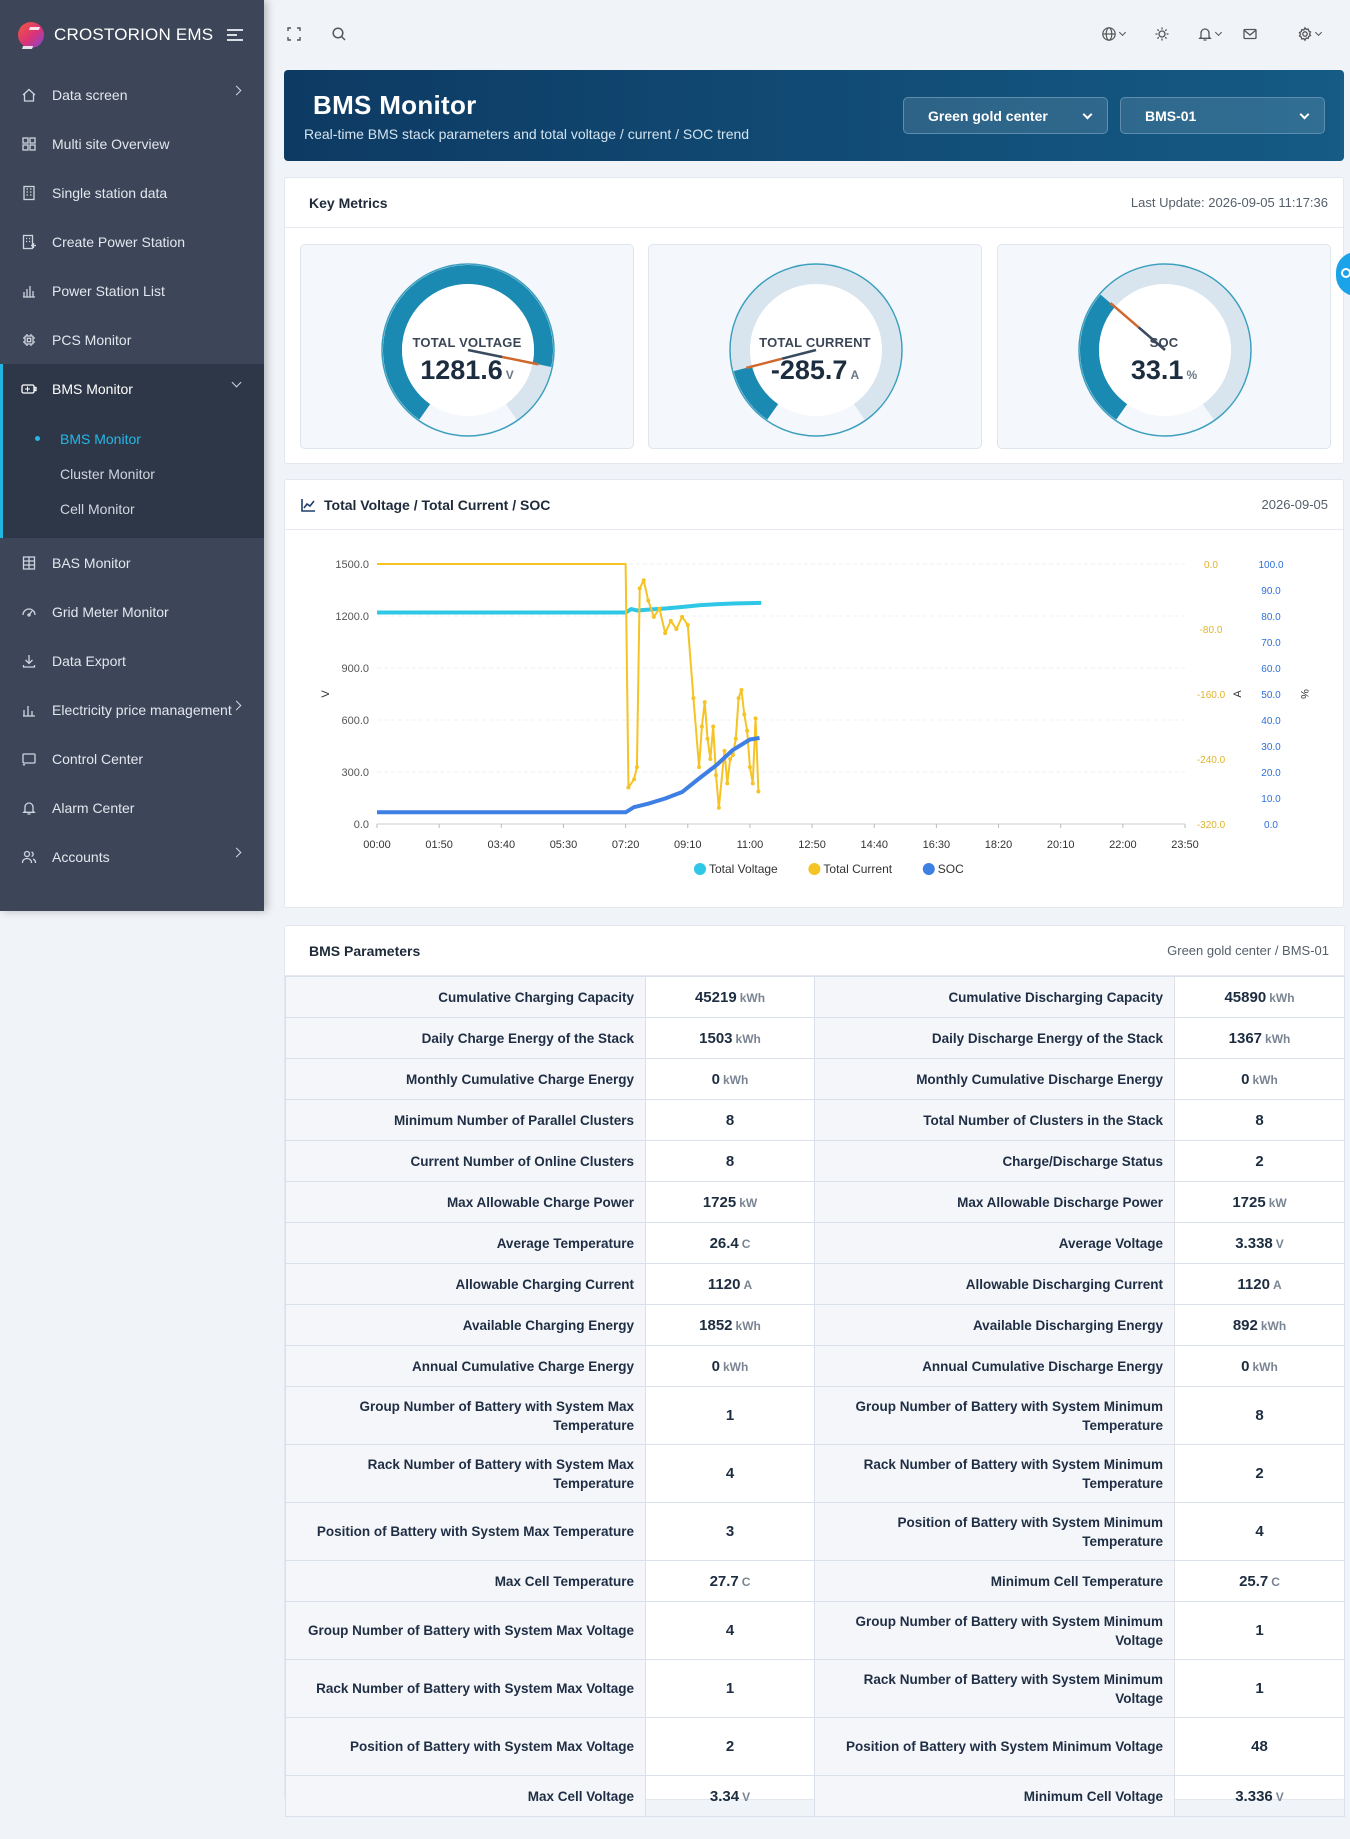 The image size is (1350, 1839). Describe the element at coordinates (1123, 845) in the screenshot. I see `x-tick-label: 22:00` at that location.